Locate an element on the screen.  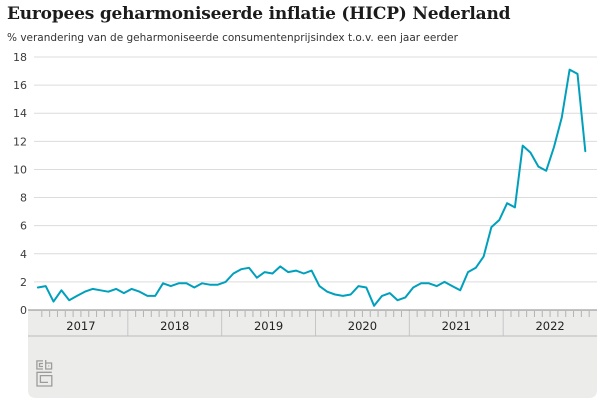
y-axis-tick-label: 16 is located at coordinates (20, 85).